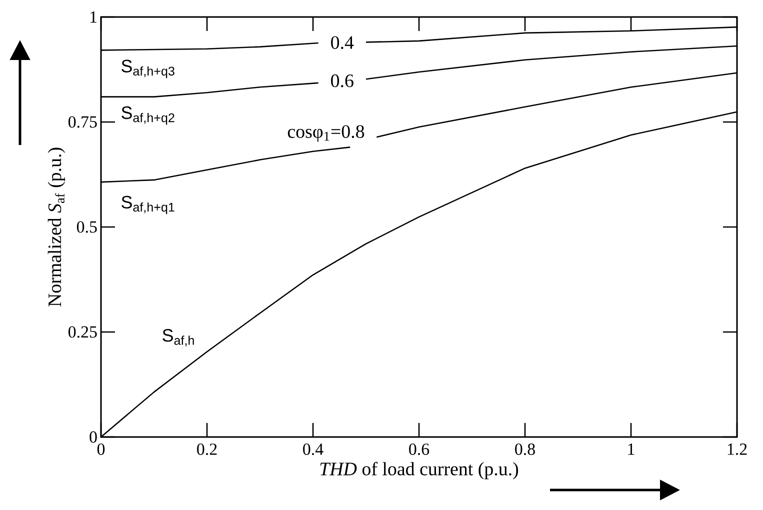  Describe the element at coordinates (148, 69) in the screenshot. I see `series-label: S$_{af,h+q3}$` at that location.